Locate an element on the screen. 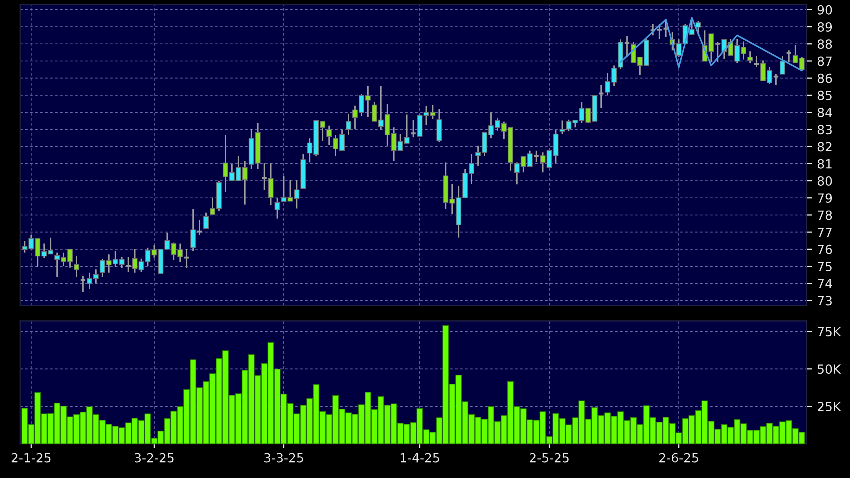  y-tick-label: 80 is located at coordinates (825, 181).